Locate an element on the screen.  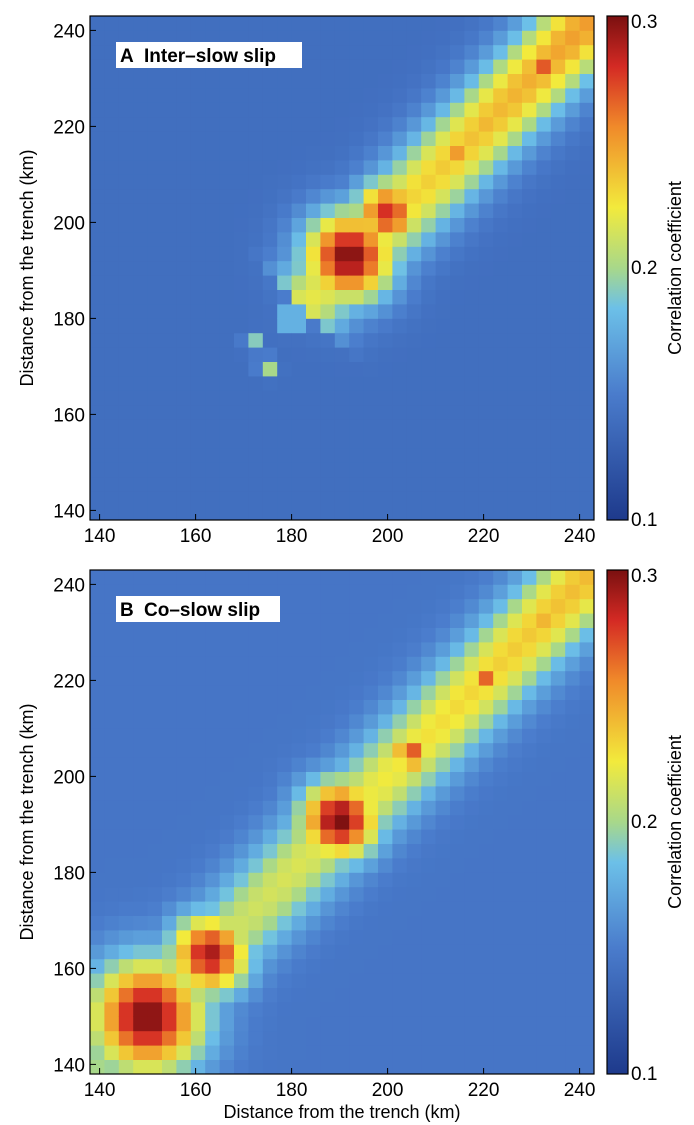
colorbar-tick-mid-a: 0.2 is located at coordinates (644, 268).